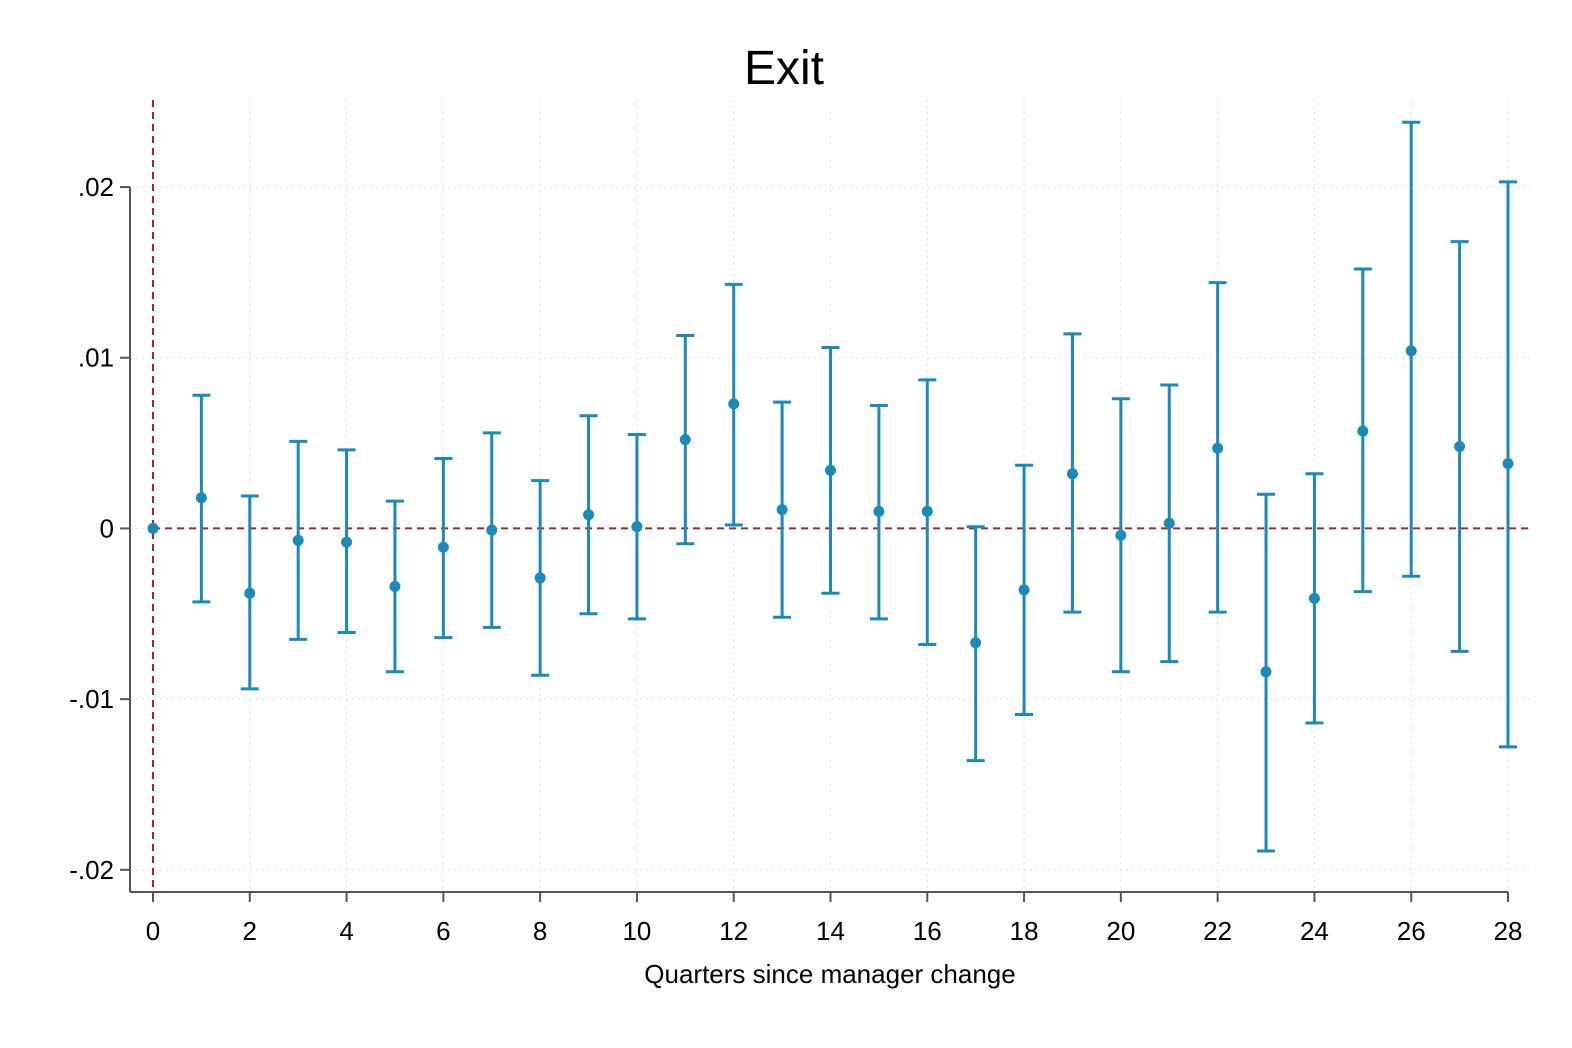 The width and height of the screenshot is (1572, 1048). What do you see at coordinates (250, 931) in the screenshot?
I see `x-tick-label-1: 2` at bounding box center [250, 931].